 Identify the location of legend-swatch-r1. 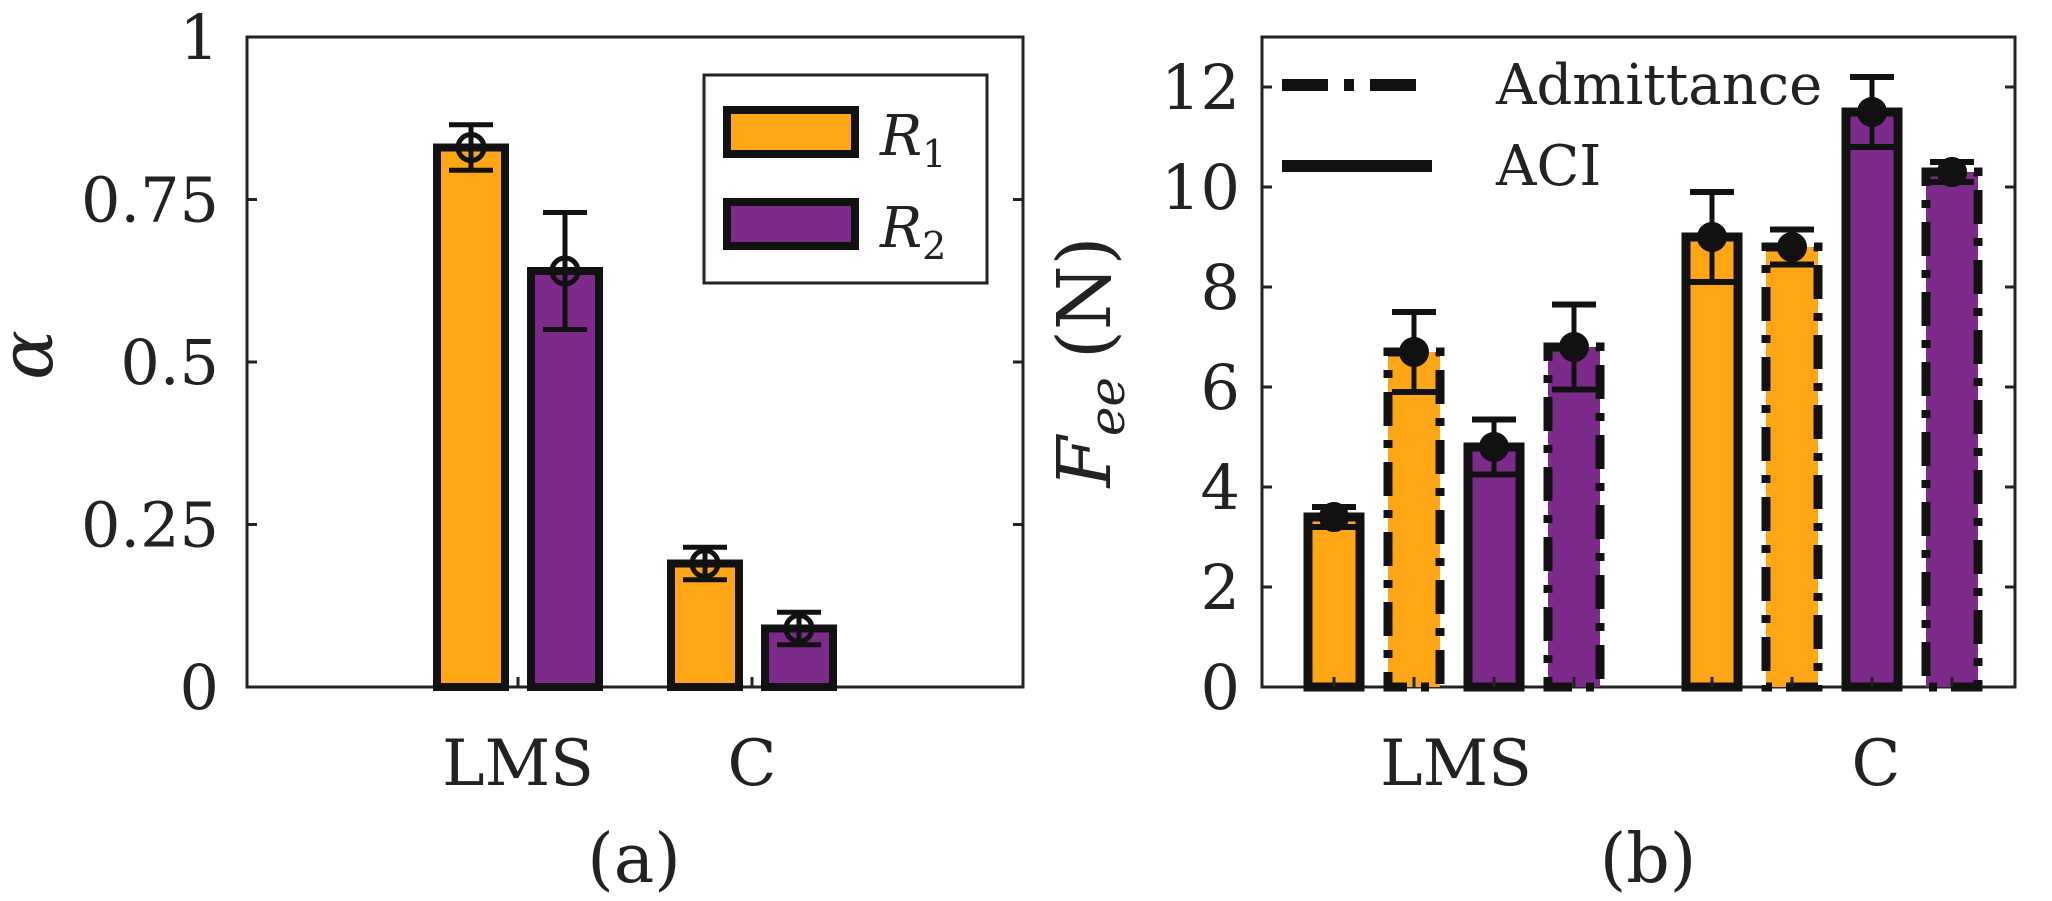
(791, 132).